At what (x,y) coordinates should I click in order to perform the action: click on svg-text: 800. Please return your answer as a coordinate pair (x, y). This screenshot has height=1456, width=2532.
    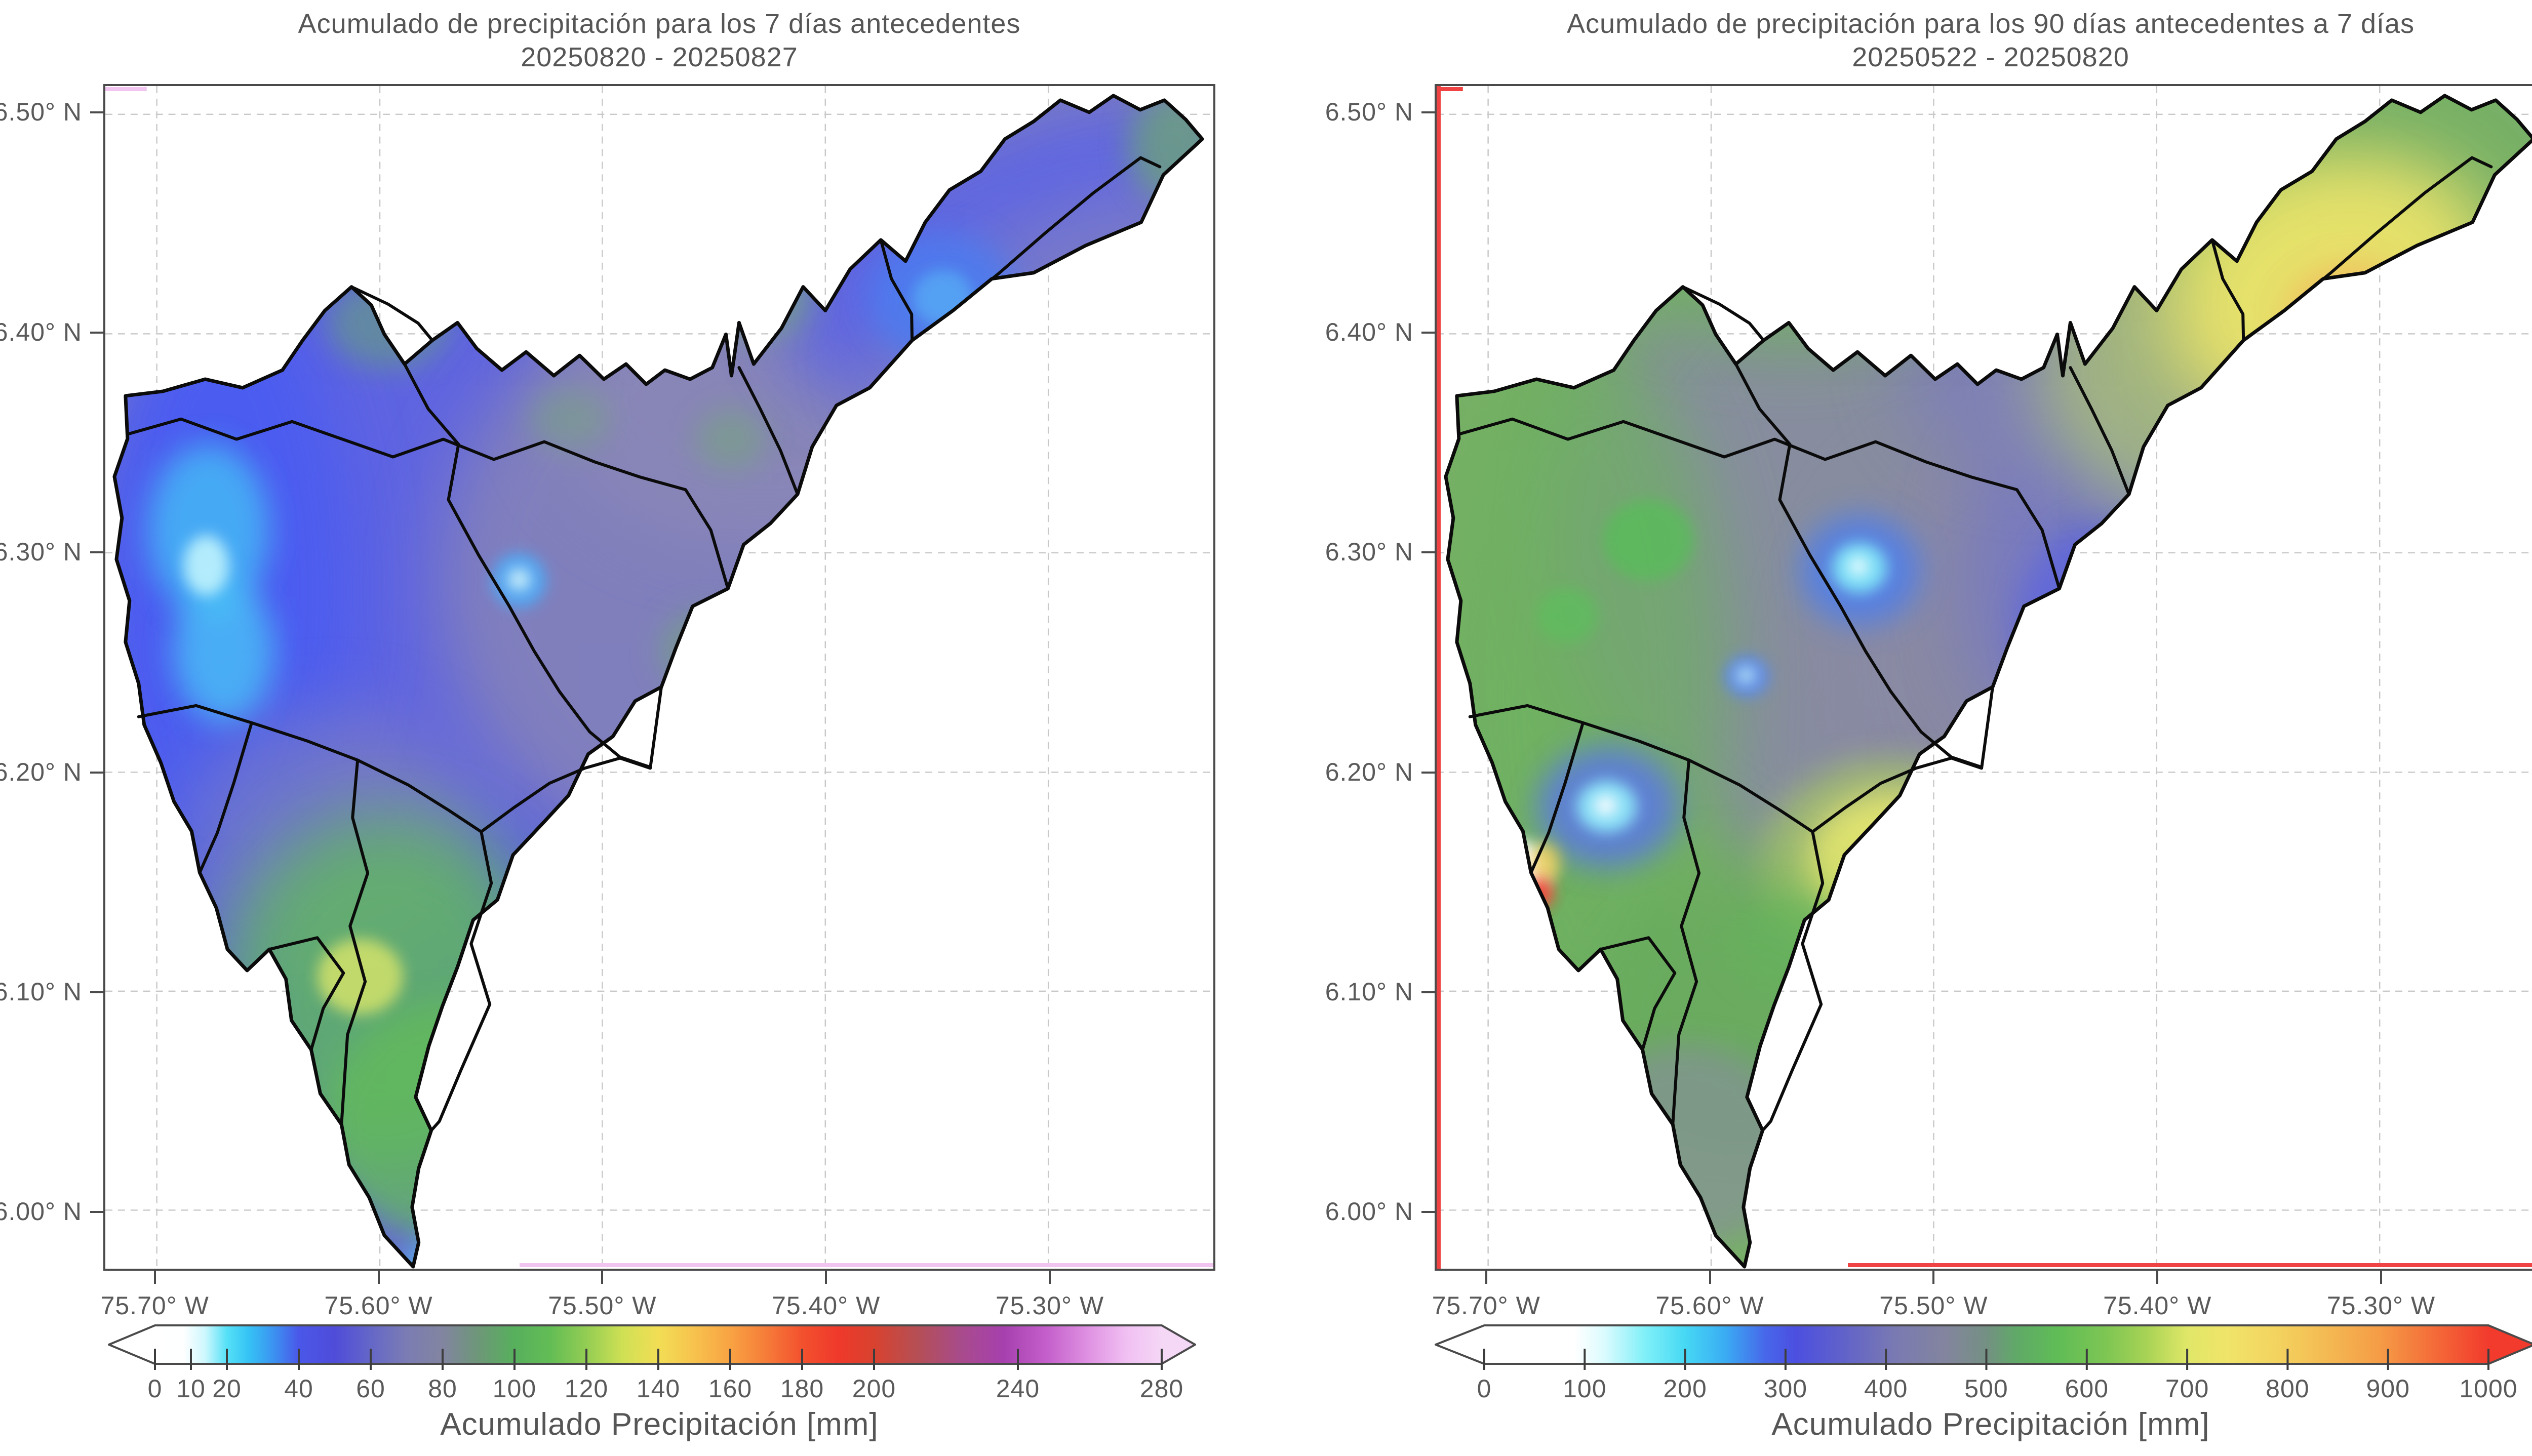
    Looking at the image, I should click on (2287, 1388).